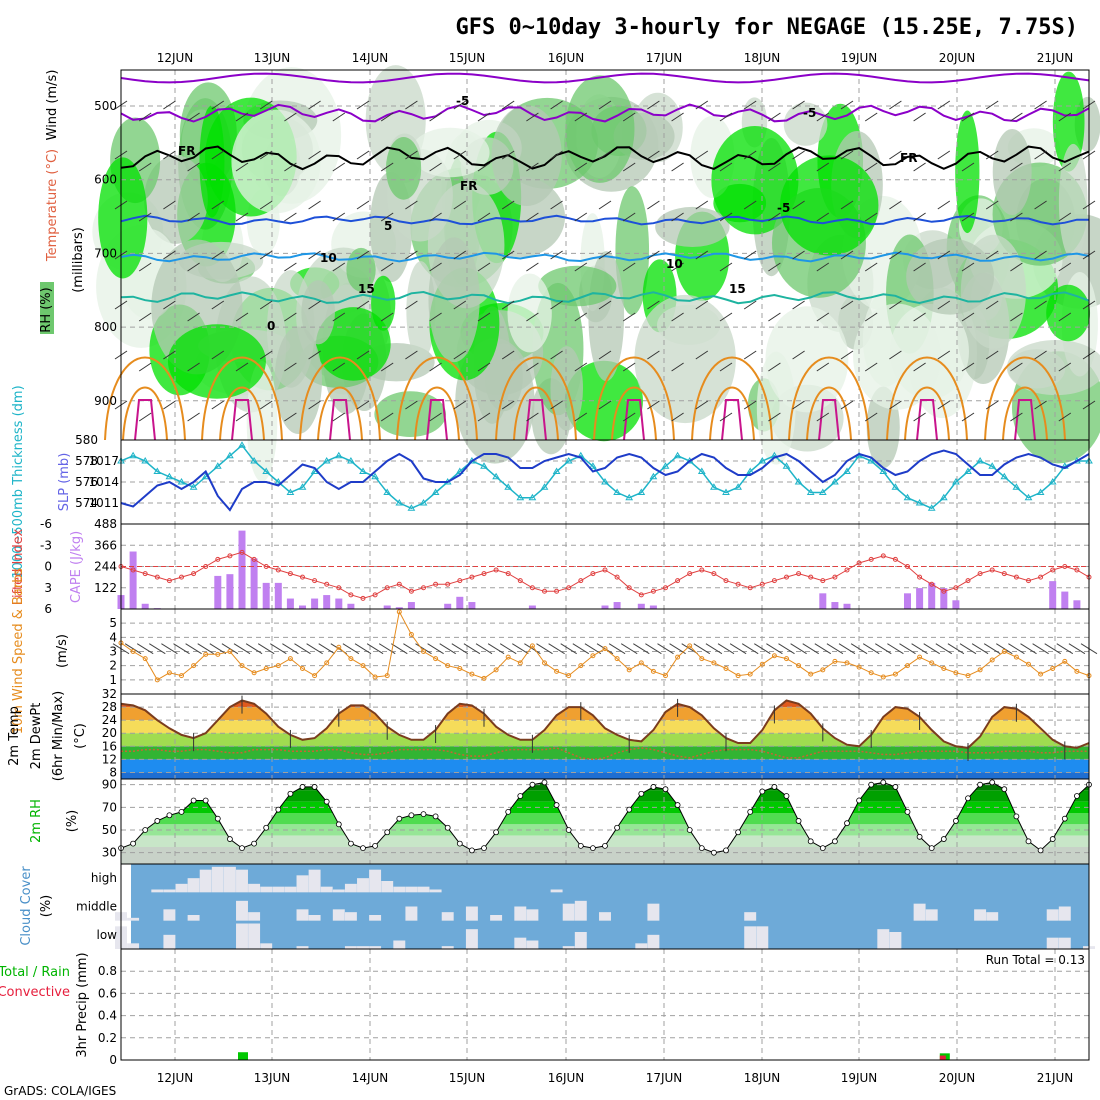 Image resolution: width=1100 pixels, height=1100 pixels. I want to click on date-tick-label: 18JUN, so click(762, 1078).